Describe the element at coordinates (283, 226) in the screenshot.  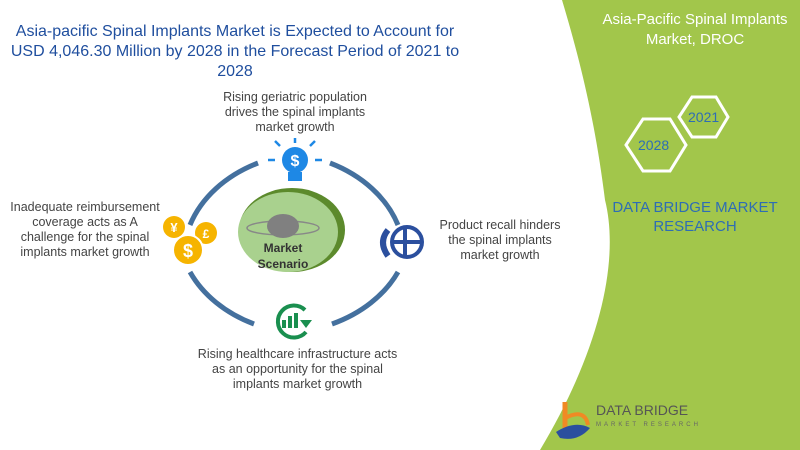
I see `planet-icon` at that location.